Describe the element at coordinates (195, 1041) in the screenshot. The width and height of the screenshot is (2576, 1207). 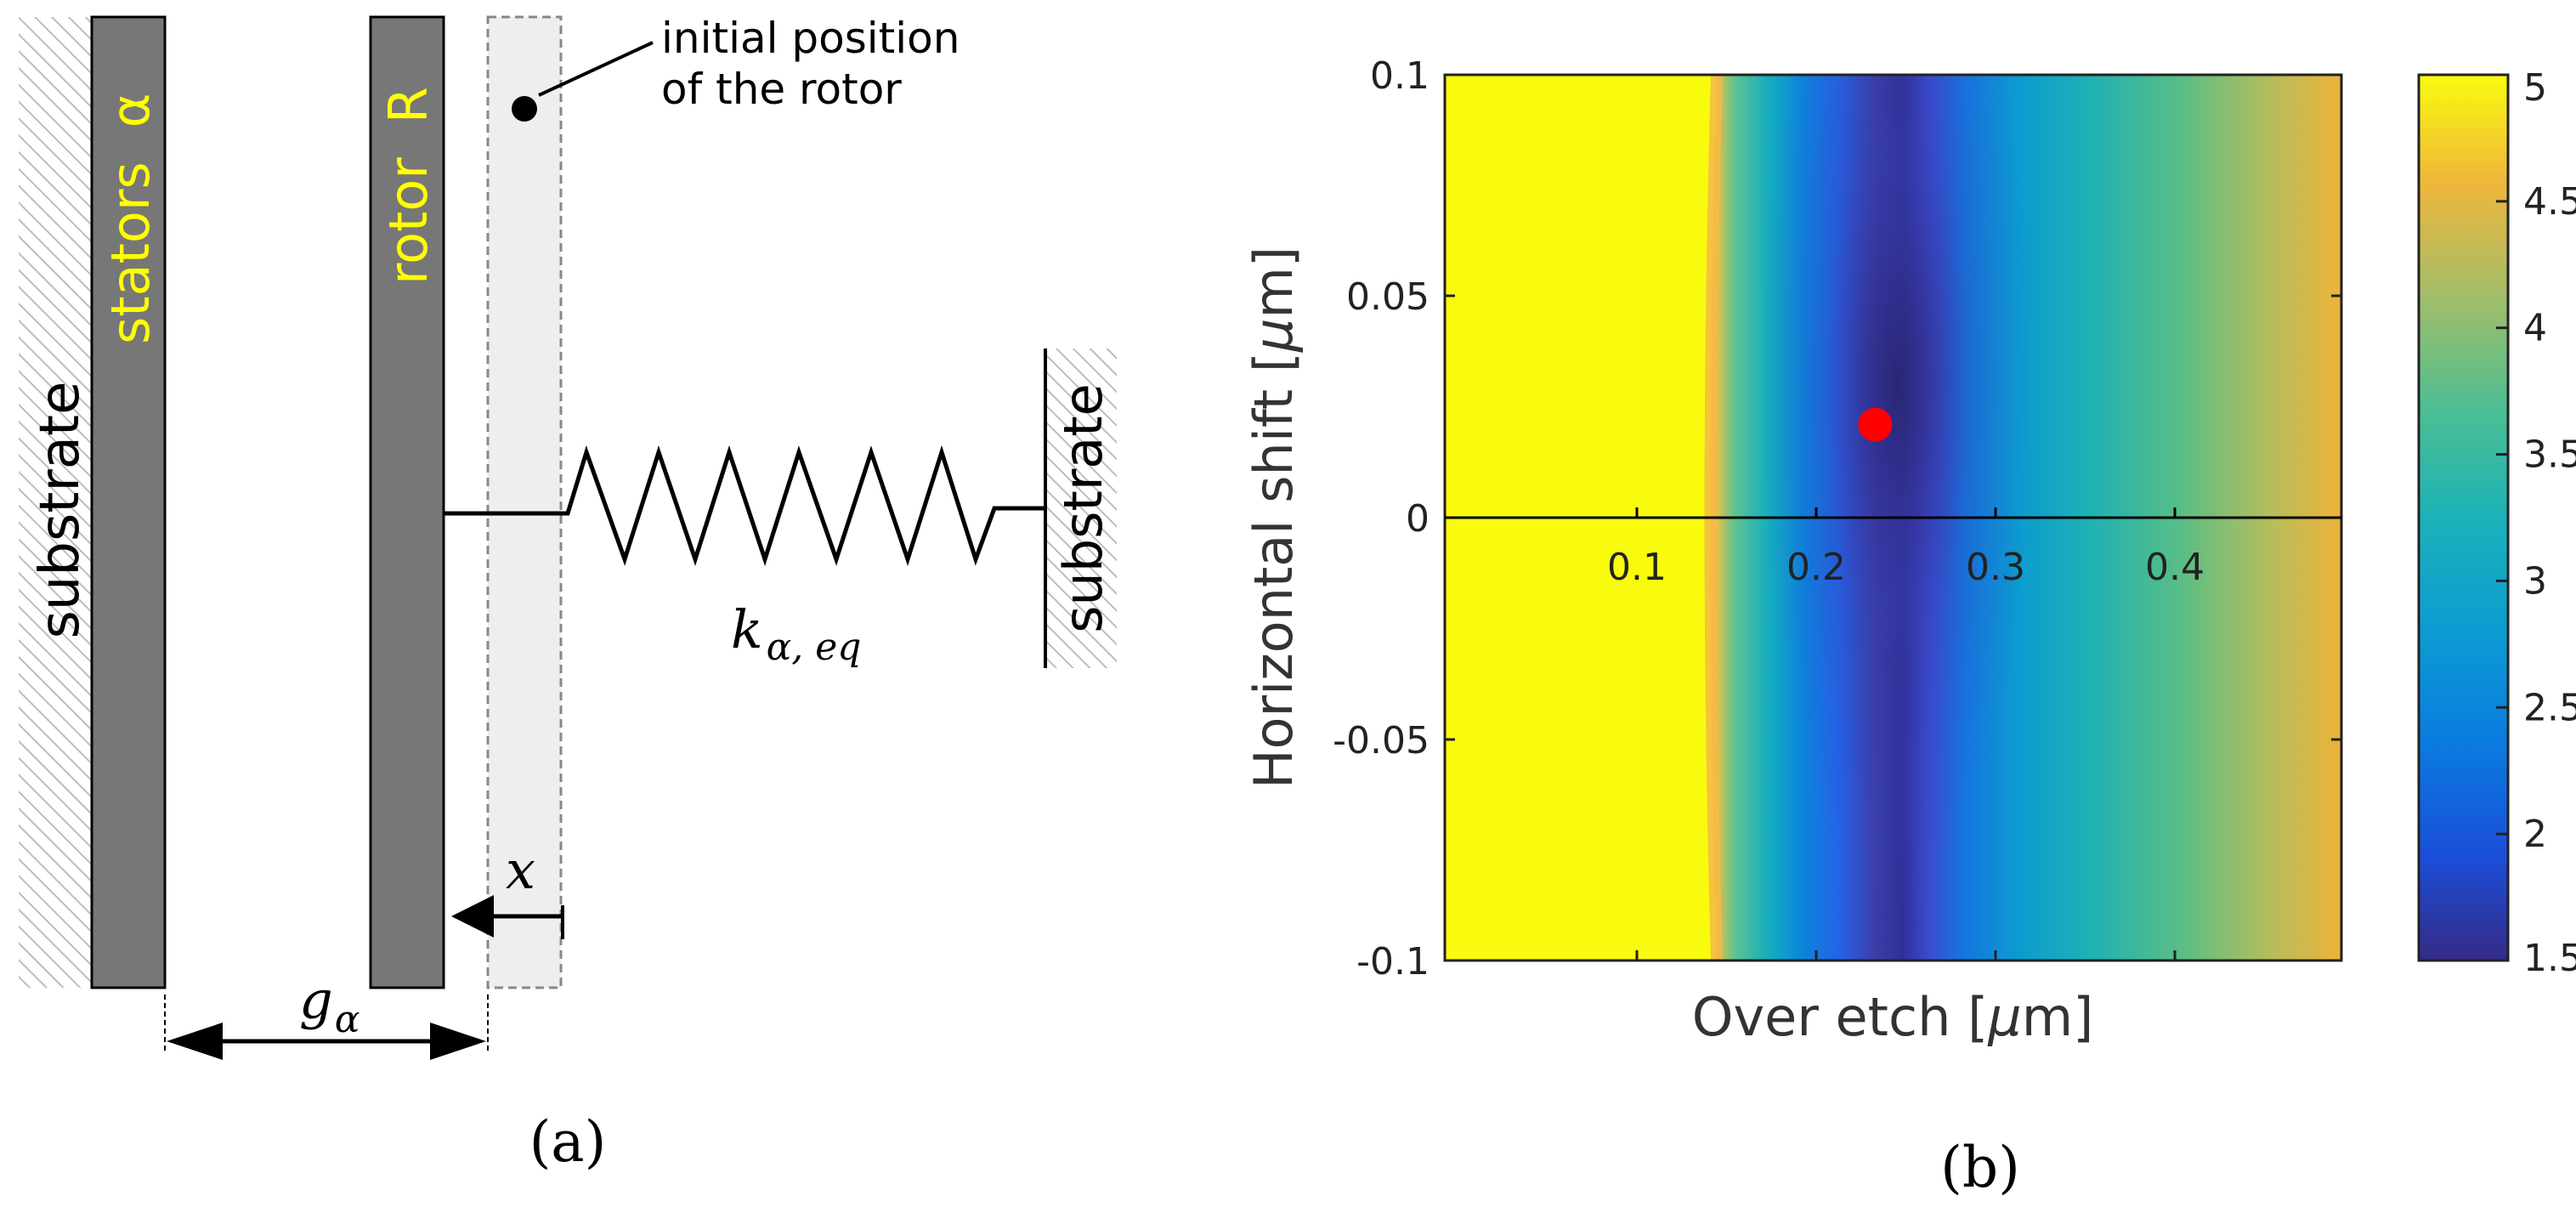
I see `gap-arrow-left-head` at that location.